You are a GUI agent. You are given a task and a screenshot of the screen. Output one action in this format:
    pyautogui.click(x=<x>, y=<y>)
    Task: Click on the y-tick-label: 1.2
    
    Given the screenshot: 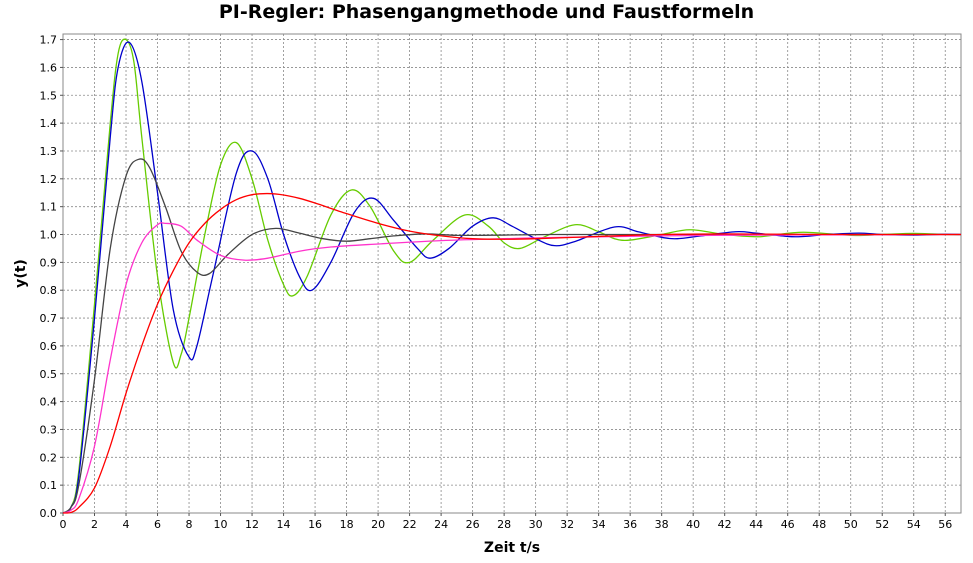 What is the action you would take?
    pyautogui.click(x=49, y=179)
    